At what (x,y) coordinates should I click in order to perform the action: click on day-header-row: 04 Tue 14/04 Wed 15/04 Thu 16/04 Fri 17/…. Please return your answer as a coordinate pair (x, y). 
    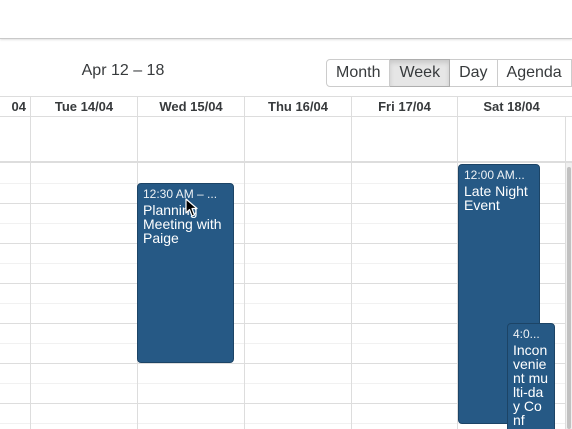
    Looking at the image, I should click on (286, 106).